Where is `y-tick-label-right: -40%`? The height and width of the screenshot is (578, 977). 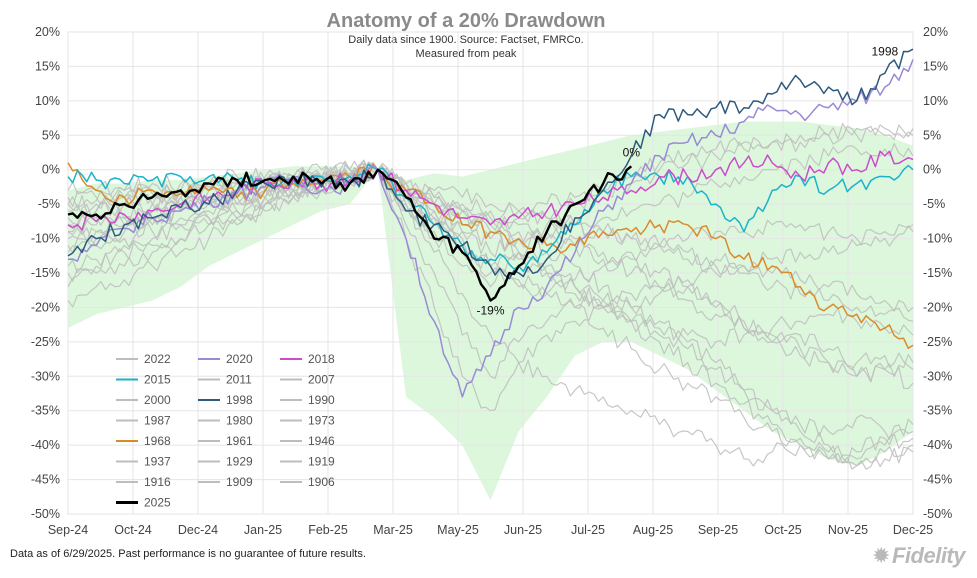
y-tick-label-right: -40% is located at coordinates (937, 445).